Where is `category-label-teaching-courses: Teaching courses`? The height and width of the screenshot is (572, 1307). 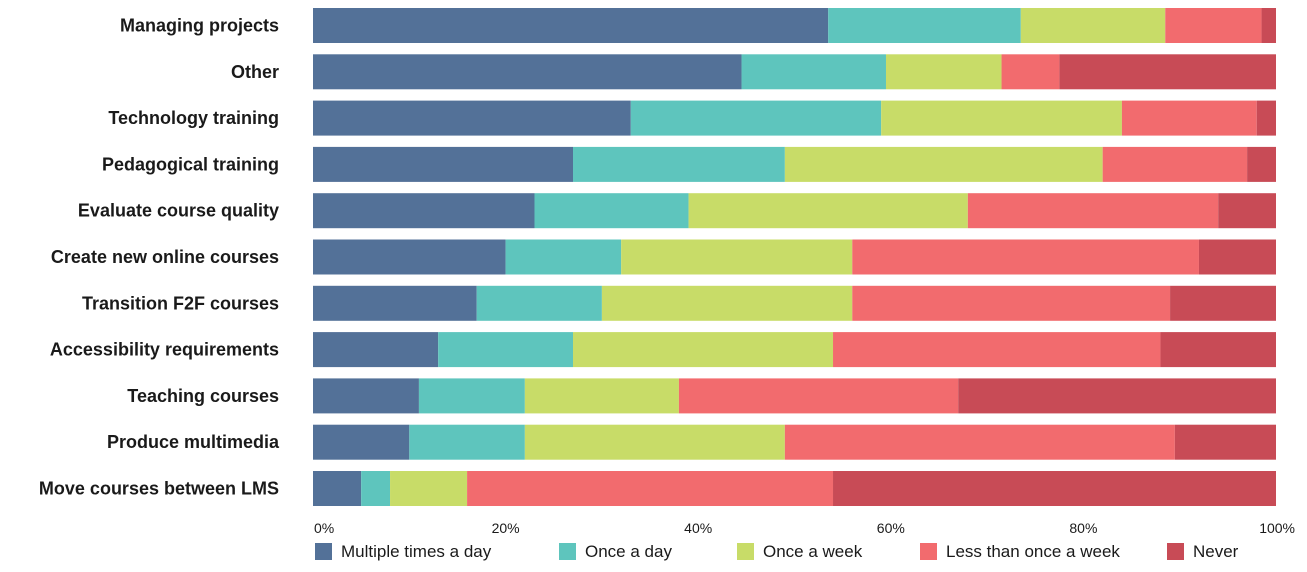 category-label-teaching-courses: Teaching courses is located at coordinates (203, 396).